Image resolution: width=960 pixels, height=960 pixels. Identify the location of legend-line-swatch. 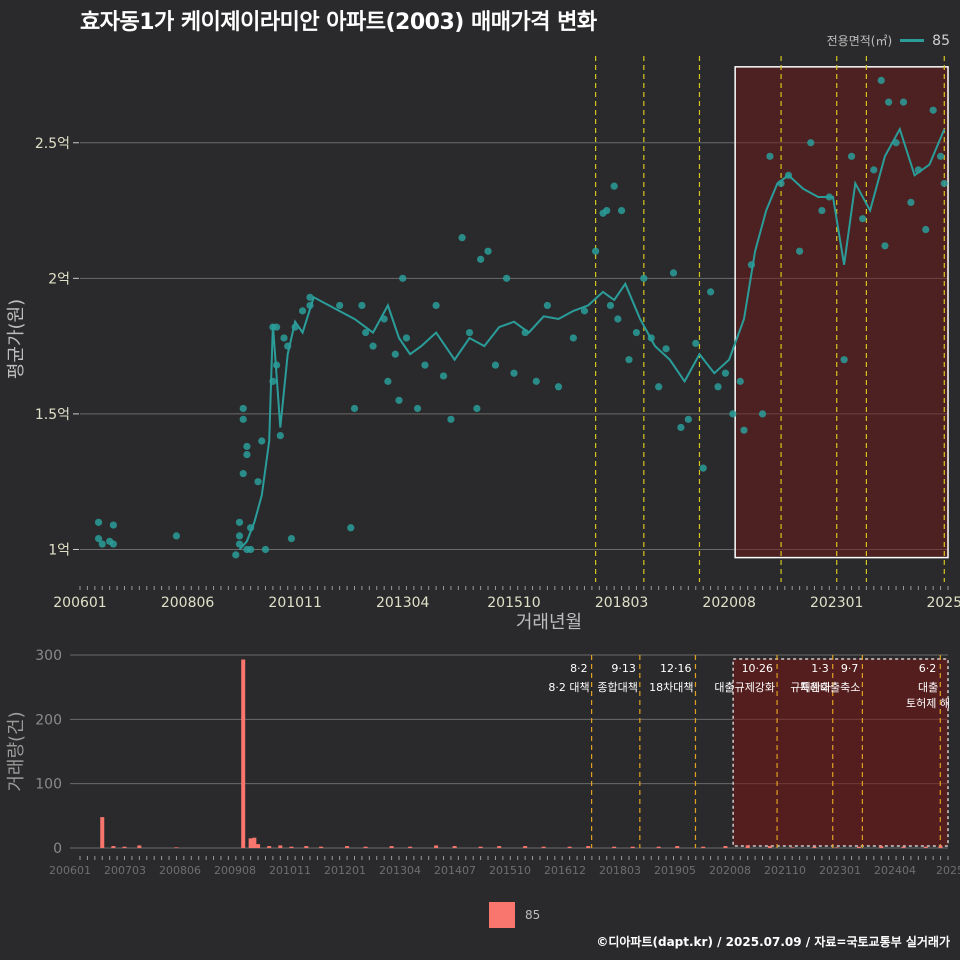
(912, 40).